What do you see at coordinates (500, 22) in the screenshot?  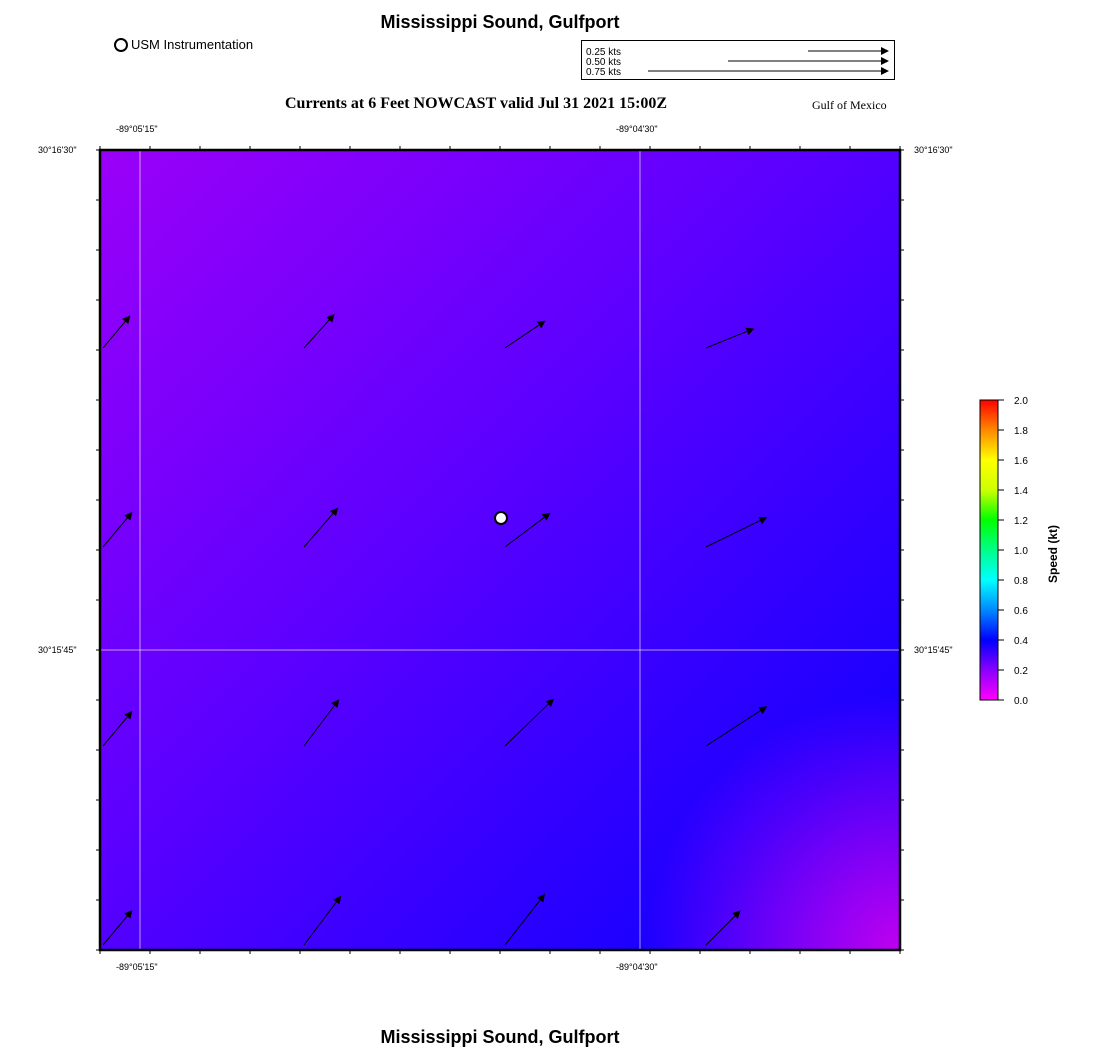 I see `map-title: Mississippi Sound, Gulfport` at bounding box center [500, 22].